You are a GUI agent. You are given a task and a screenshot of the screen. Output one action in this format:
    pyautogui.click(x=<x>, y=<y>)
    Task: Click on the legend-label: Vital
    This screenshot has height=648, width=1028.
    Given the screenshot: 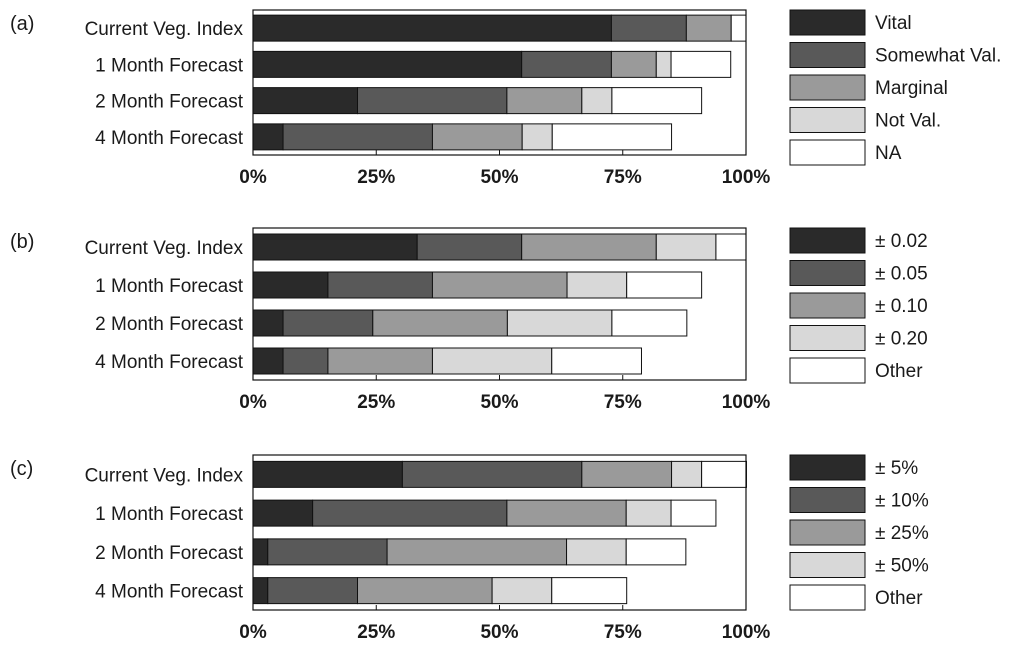 What is the action you would take?
    pyautogui.click(x=893, y=23)
    